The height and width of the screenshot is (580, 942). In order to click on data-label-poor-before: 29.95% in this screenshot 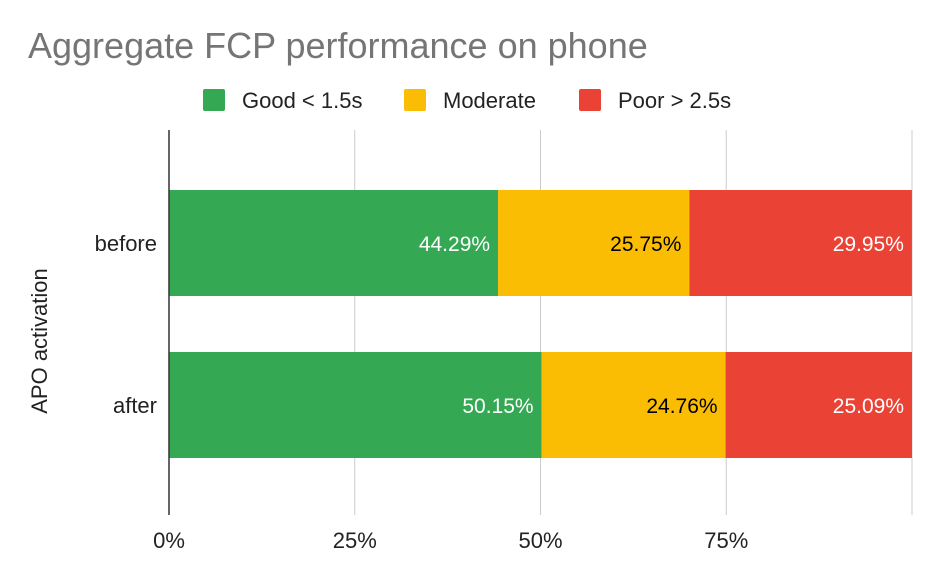, I will do `click(868, 244)`.